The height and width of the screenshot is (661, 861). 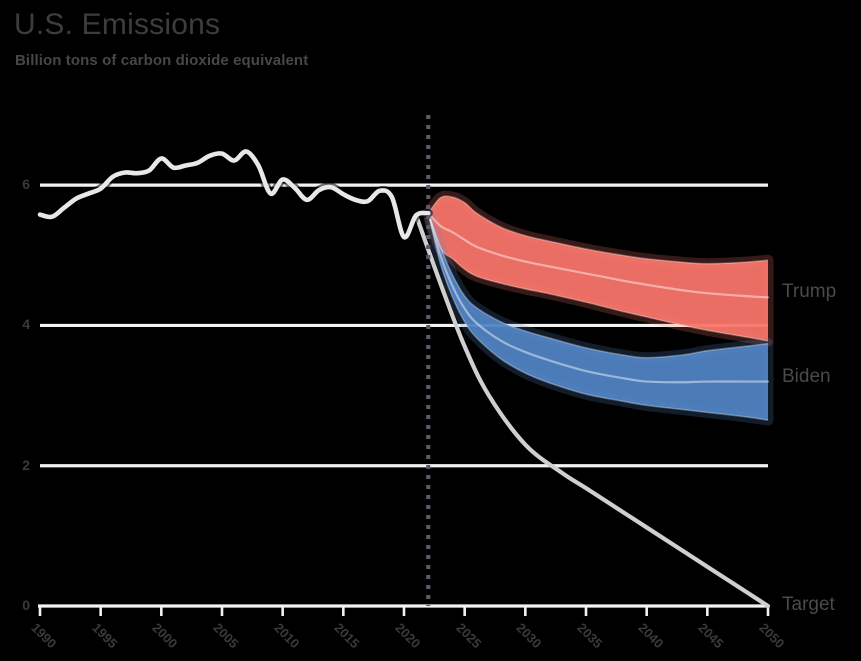 What do you see at coordinates (26, 324) in the screenshot?
I see `y-tick-label: 4` at bounding box center [26, 324].